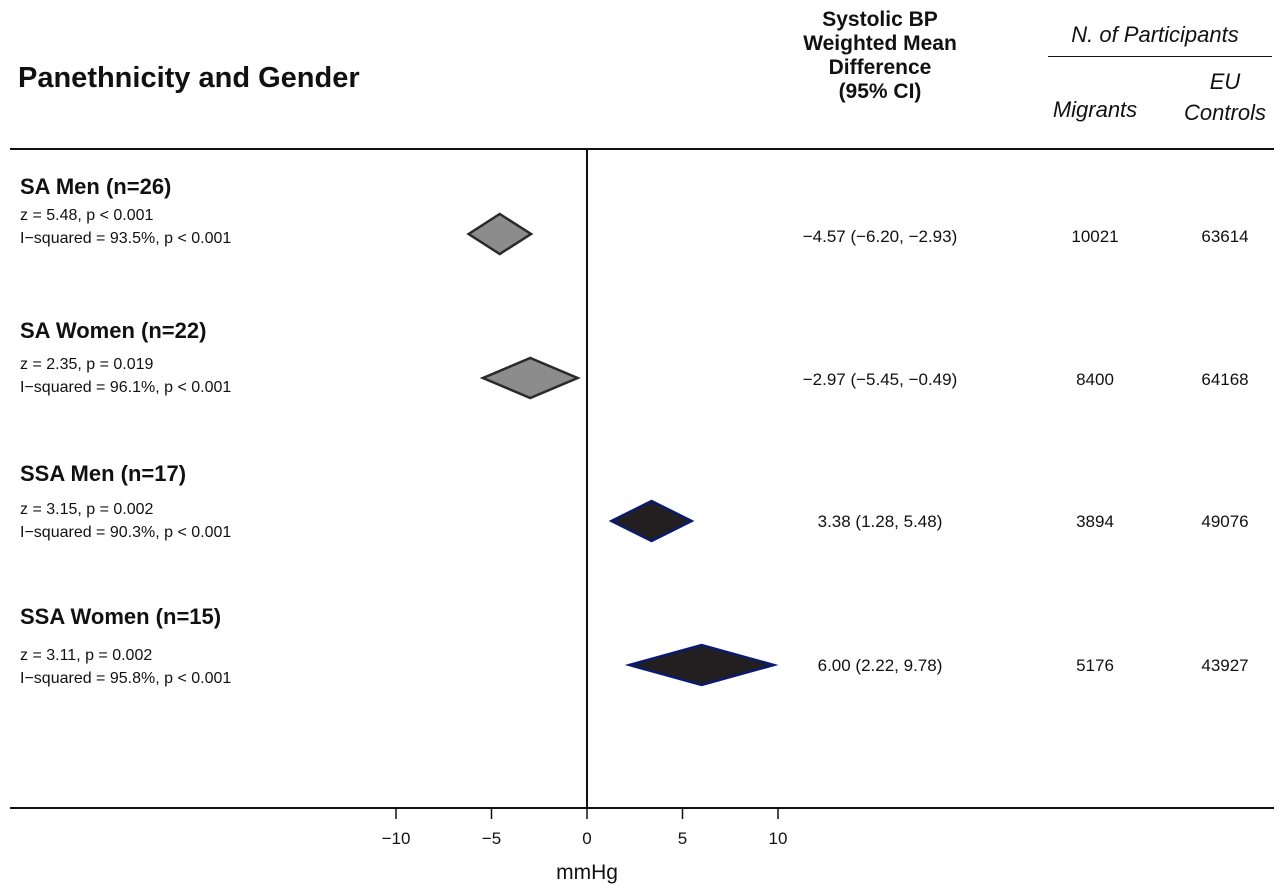 This screenshot has height=884, width=1274. What do you see at coordinates (121, 616) in the screenshot?
I see `row-label: SSA Women (n=15)` at bounding box center [121, 616].